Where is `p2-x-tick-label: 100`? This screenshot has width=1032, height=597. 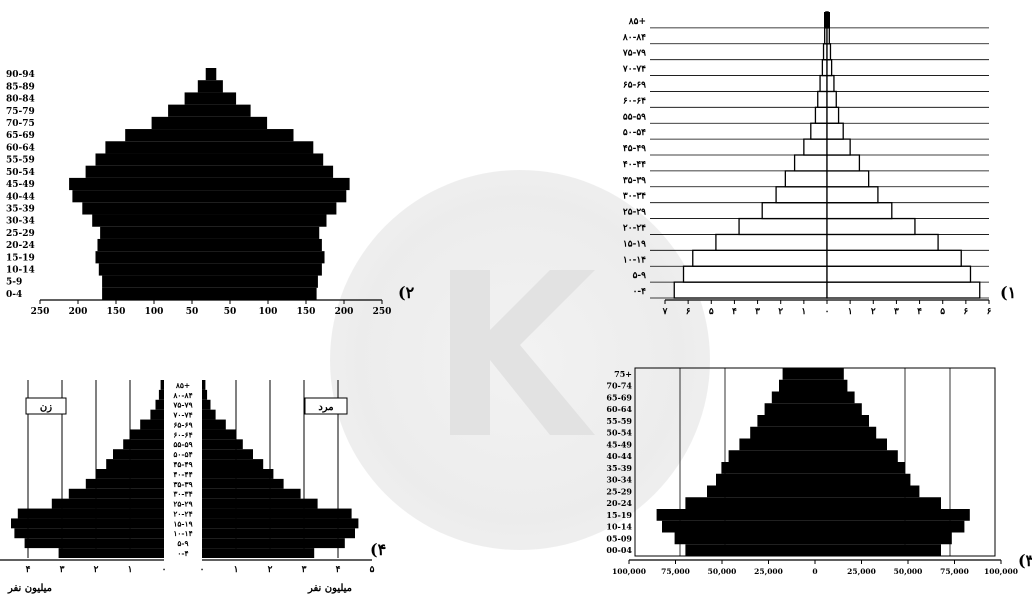
p2-x-tick-label: 100 is located at coordinates (268, 312).